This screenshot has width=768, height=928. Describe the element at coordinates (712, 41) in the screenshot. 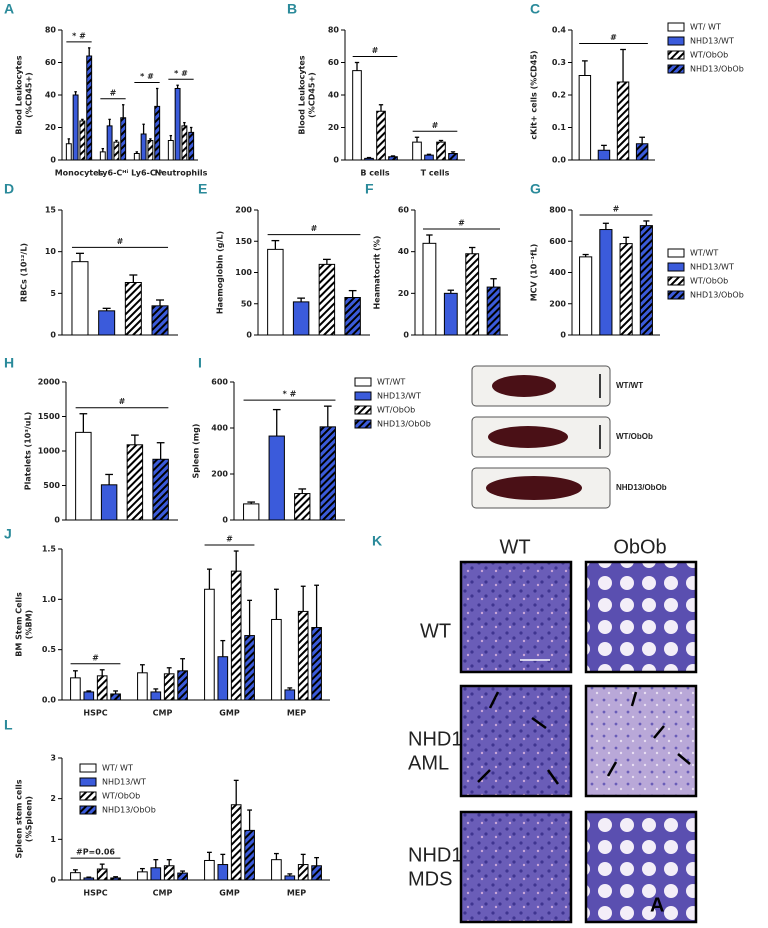

I see `legend-label: NHD13/WT` at that location.